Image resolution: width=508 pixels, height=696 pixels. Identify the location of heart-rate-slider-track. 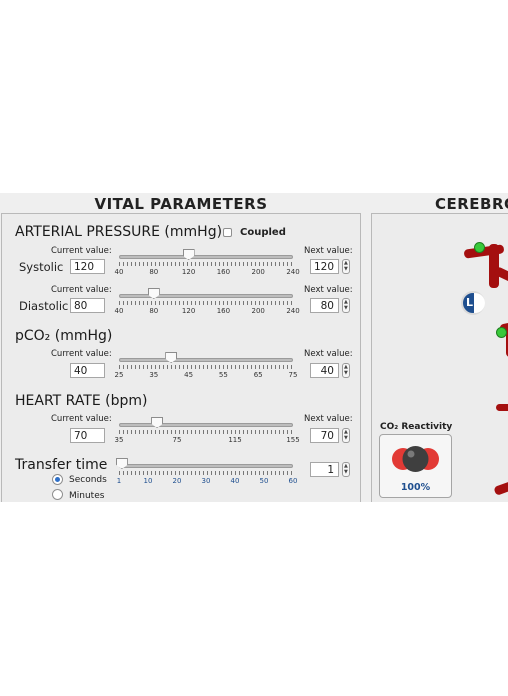
(206, 425).